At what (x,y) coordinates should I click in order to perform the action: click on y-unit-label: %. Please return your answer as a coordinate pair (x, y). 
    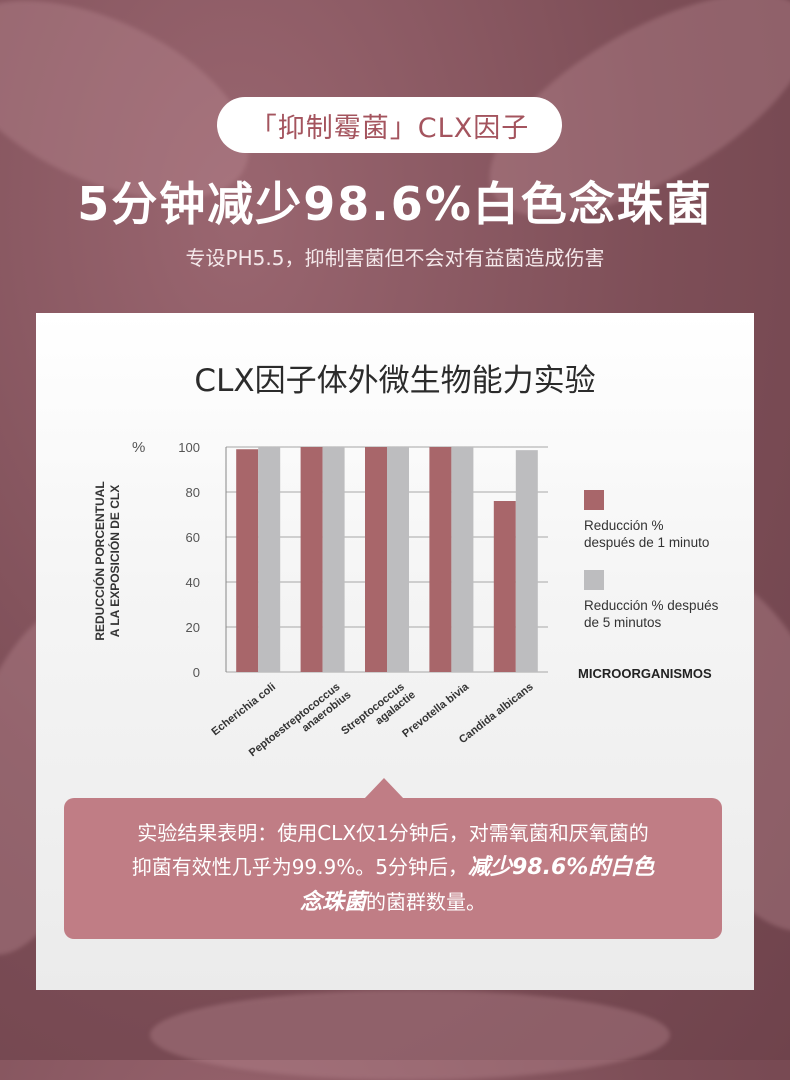
    Looking at the image, I should click on (138, 447).